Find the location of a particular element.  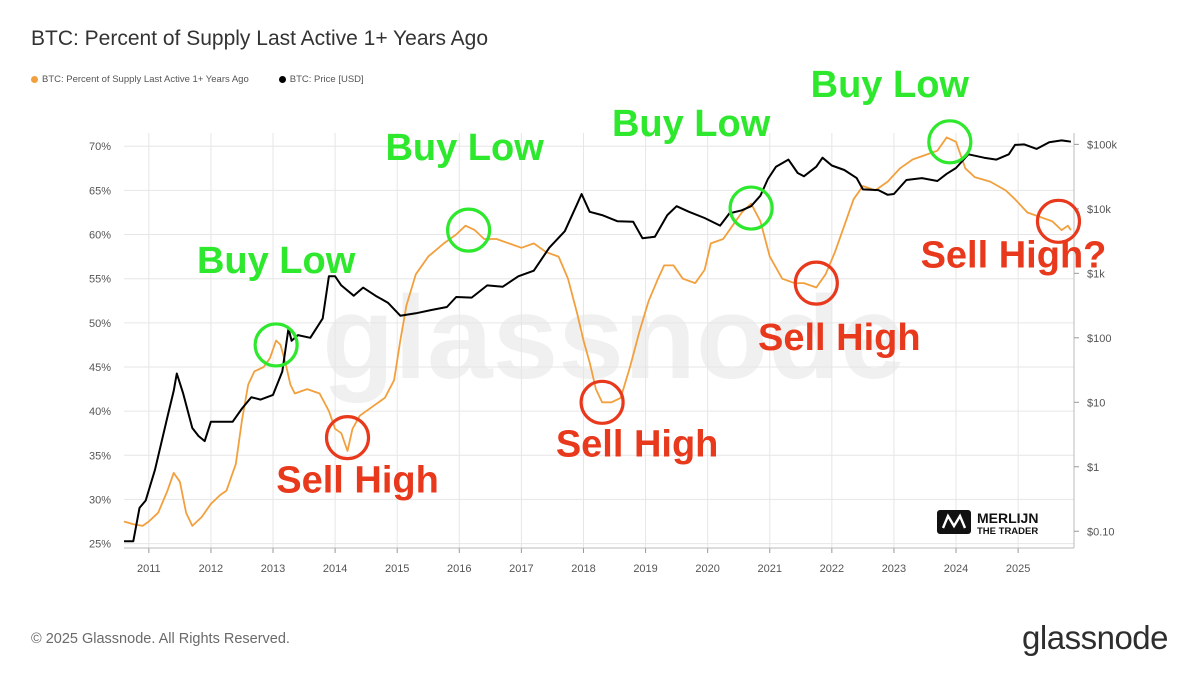

y-left-tick-label: 60% is located at coordinates (100, 236).